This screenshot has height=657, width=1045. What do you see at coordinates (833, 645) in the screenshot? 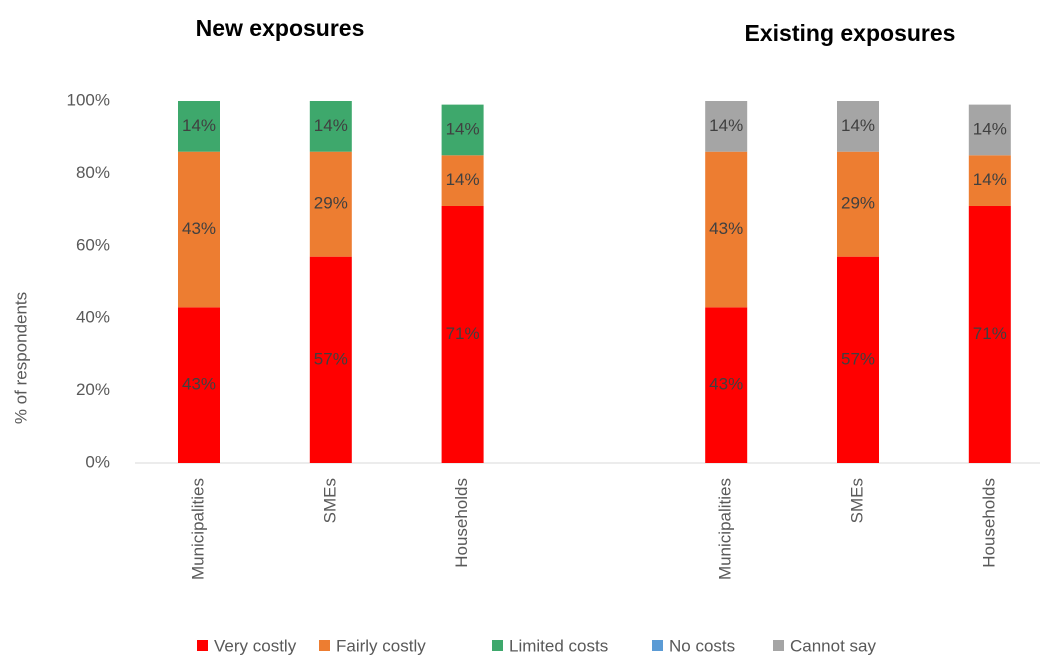
I see `legend-label: Cannot say` at bounding box center [833, 645].